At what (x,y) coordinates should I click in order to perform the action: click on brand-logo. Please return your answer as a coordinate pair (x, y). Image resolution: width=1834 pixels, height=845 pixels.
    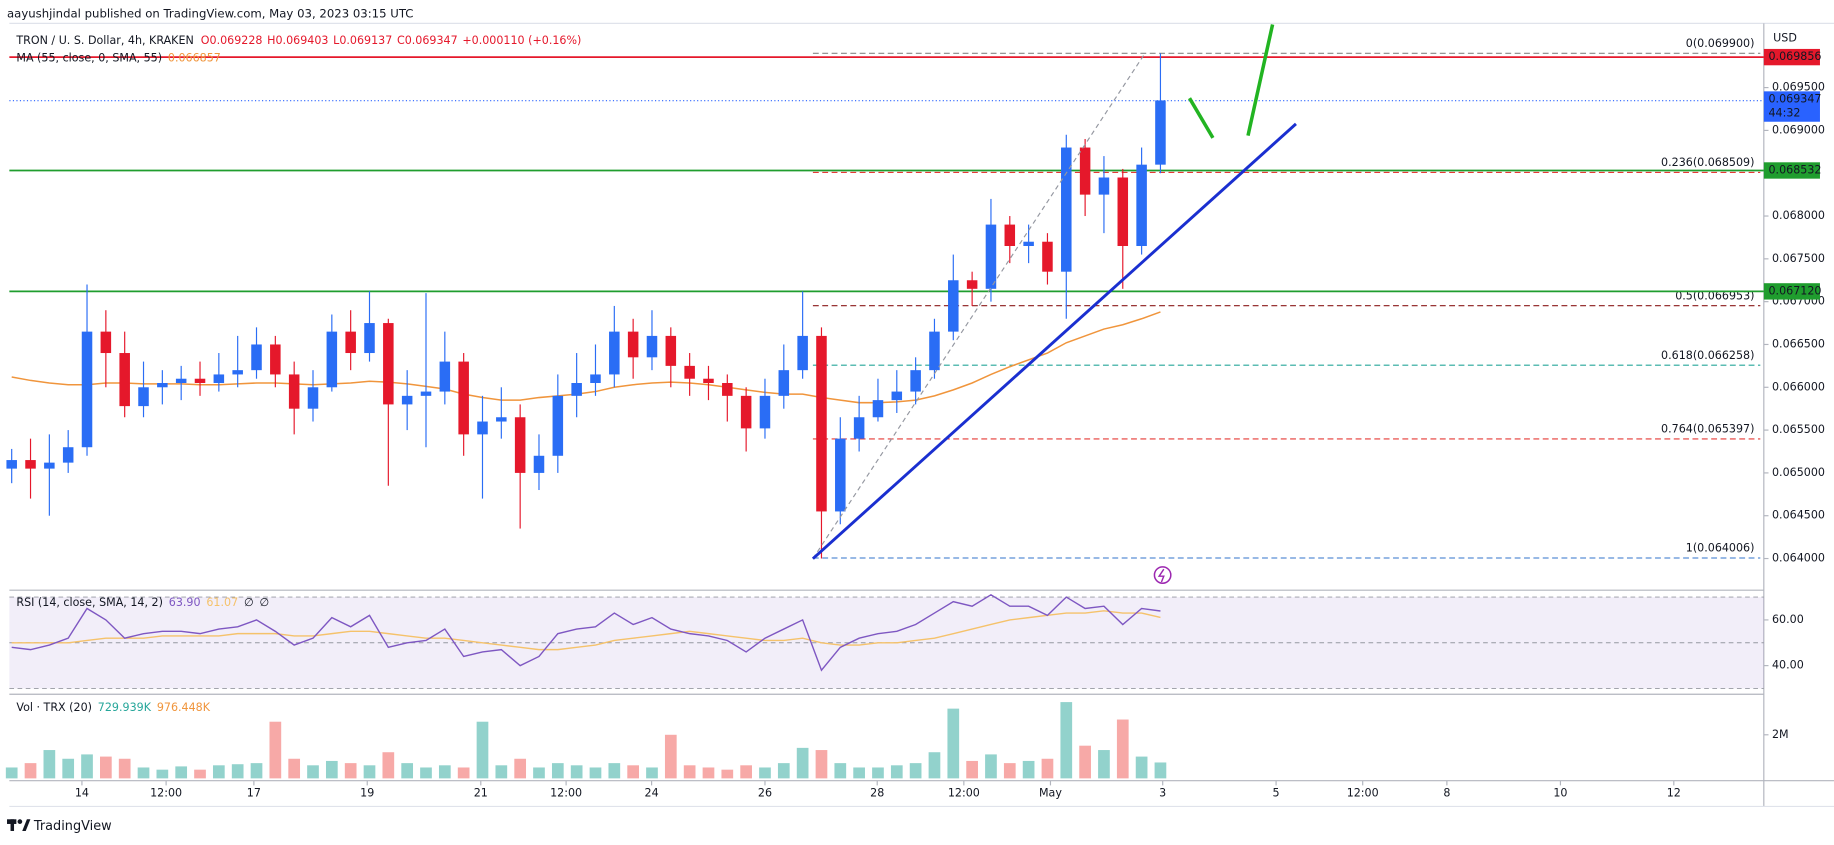
    Looking at the image, I should click on (19, 825).